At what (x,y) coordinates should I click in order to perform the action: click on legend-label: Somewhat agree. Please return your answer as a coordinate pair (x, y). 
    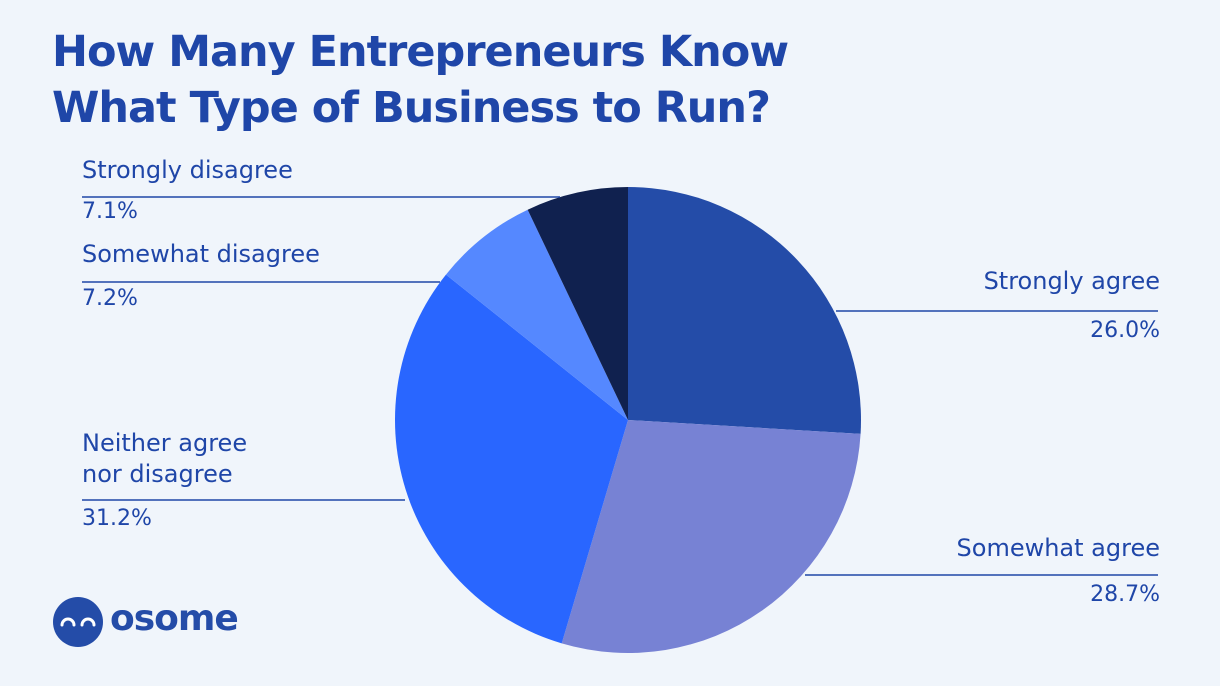
    Looking at the image, I should click on (1058, 548).